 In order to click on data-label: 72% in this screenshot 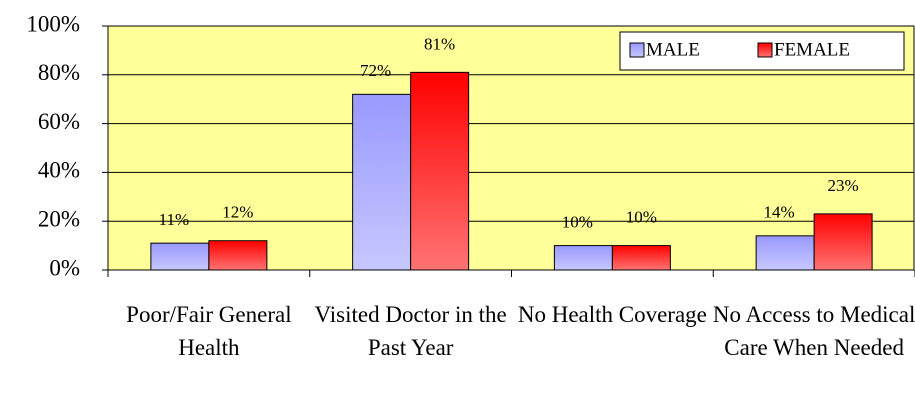, I will do `click(375, 70)`.